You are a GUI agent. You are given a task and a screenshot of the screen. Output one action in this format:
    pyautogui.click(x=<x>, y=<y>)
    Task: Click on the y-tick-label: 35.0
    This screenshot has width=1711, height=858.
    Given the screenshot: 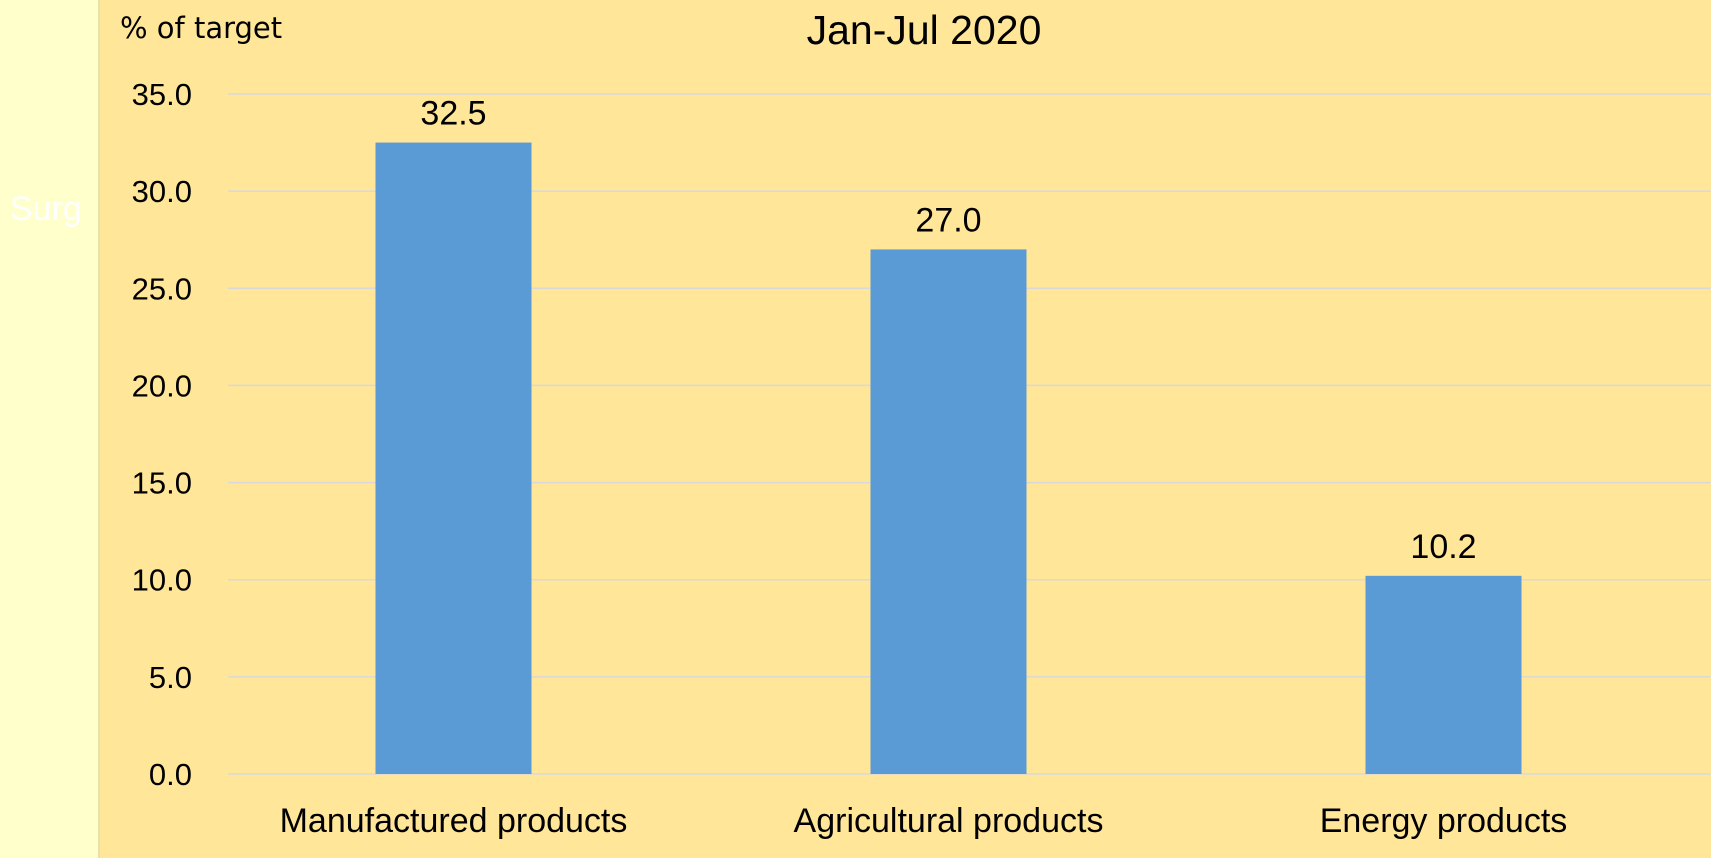 What is the action you would take?
    pyautogui.click(x=162, y=94)
    